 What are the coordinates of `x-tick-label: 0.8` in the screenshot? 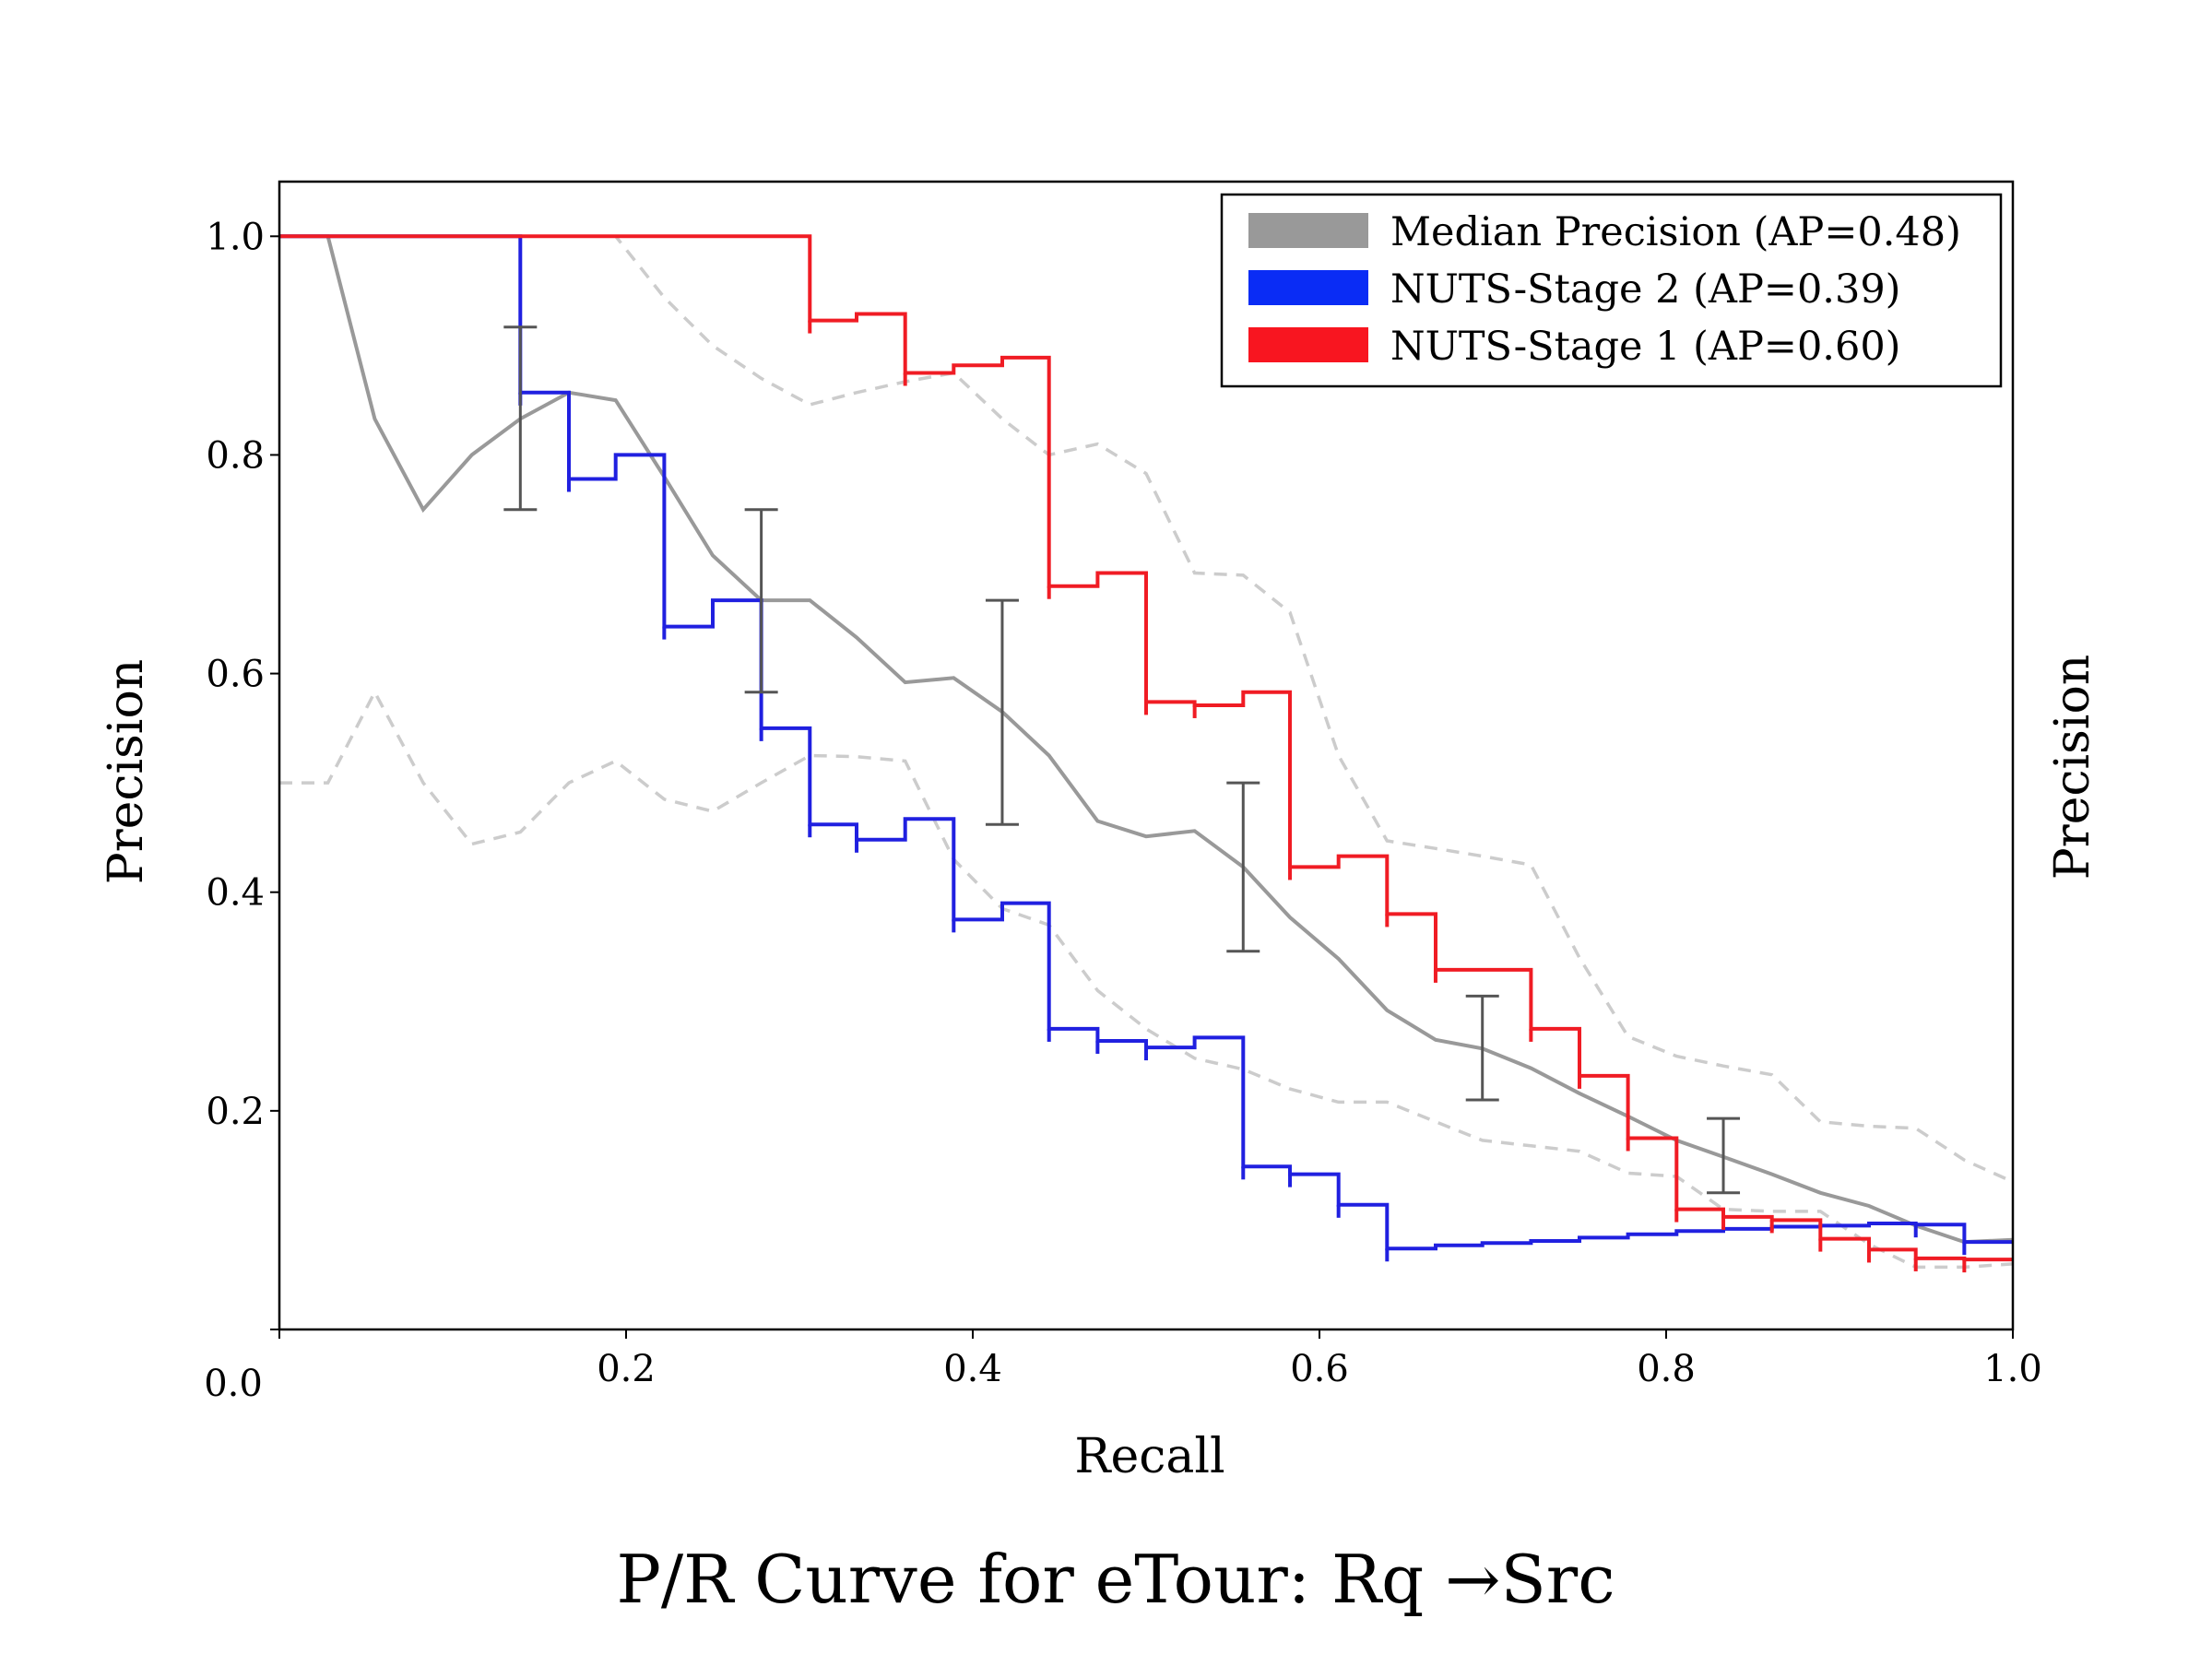 It's located at (1667, 1369).